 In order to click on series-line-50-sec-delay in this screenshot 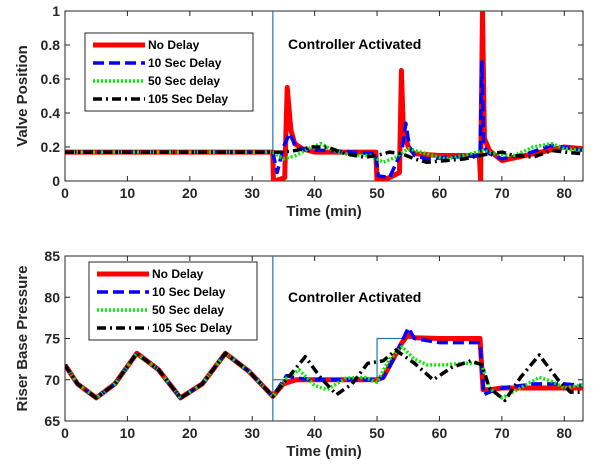, I will do `click(324, 153)`.